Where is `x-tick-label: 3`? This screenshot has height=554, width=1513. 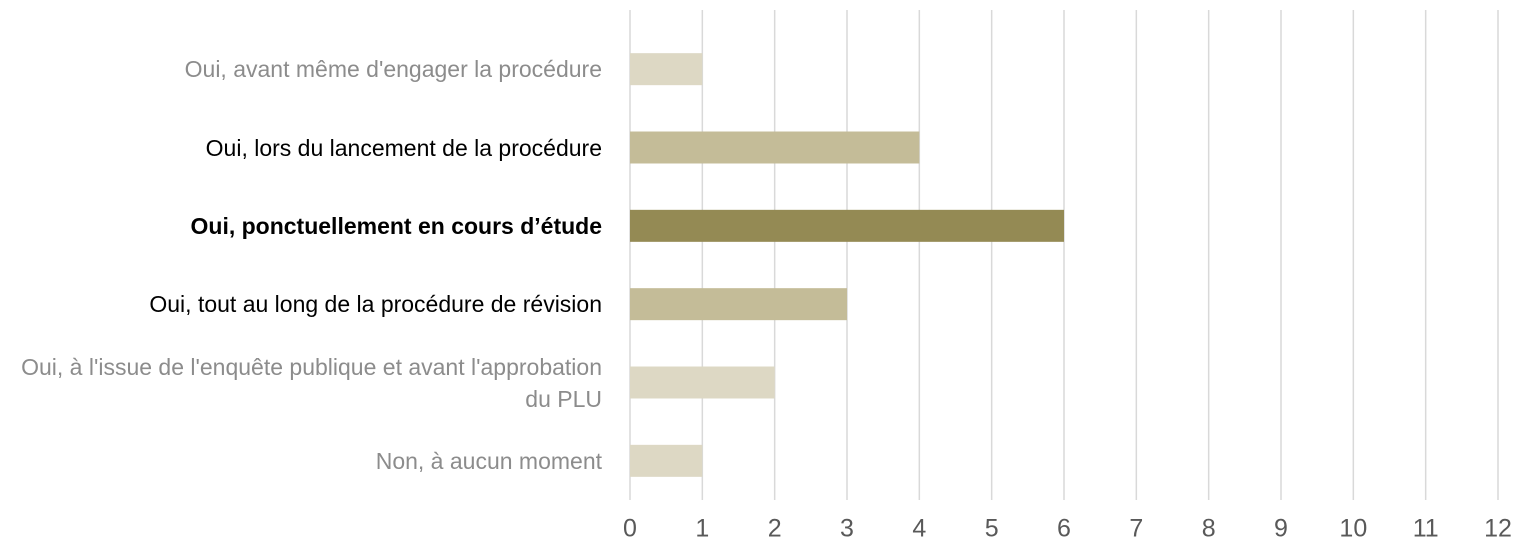
x-tick-label: 3 is located at coordinates (847, 529).